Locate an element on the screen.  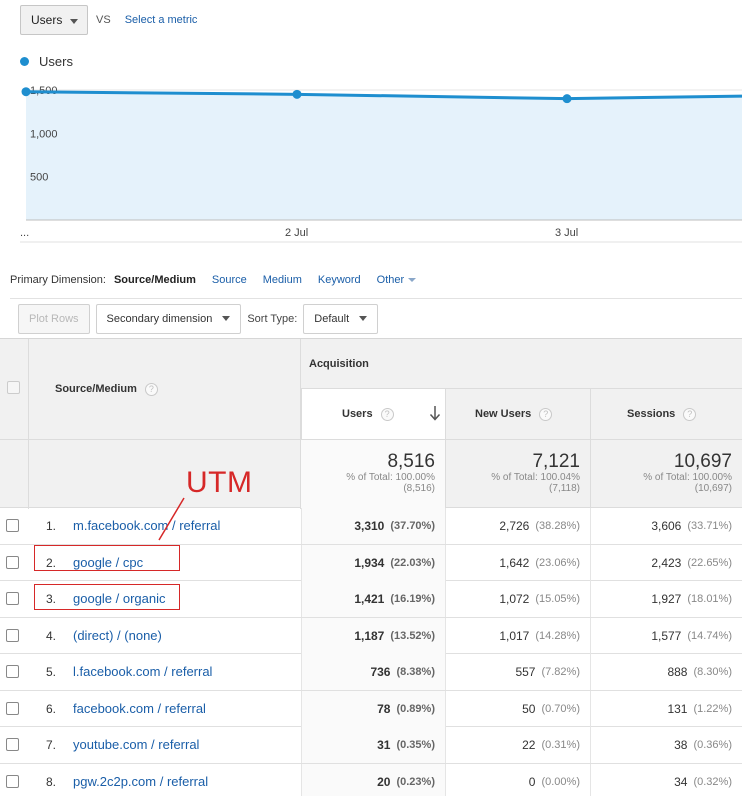
legend-dot-icon is located at coordinates (24, 61).